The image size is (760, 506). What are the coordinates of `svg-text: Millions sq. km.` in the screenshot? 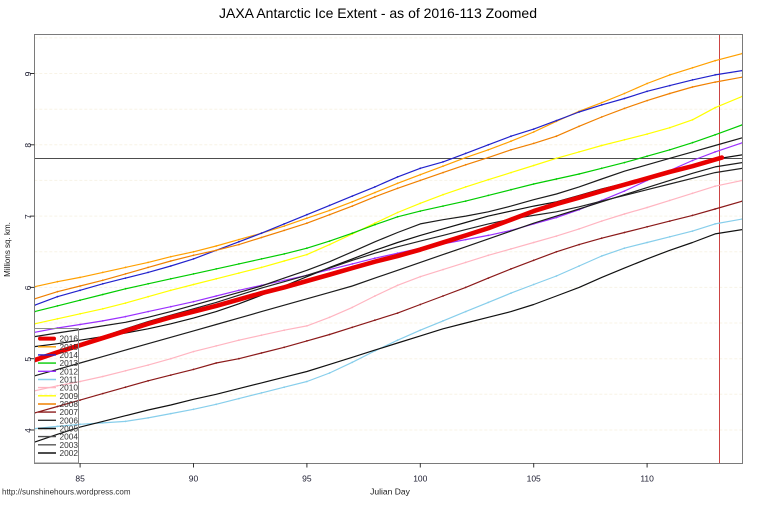 It's located at (7, 249).